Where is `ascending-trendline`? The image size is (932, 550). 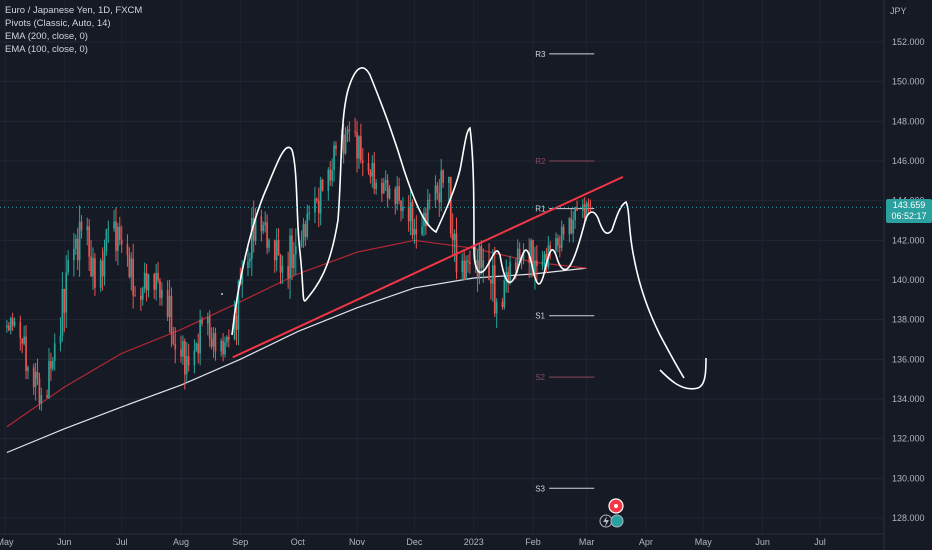 ascending-trendline is located at coordinates (428, 267).